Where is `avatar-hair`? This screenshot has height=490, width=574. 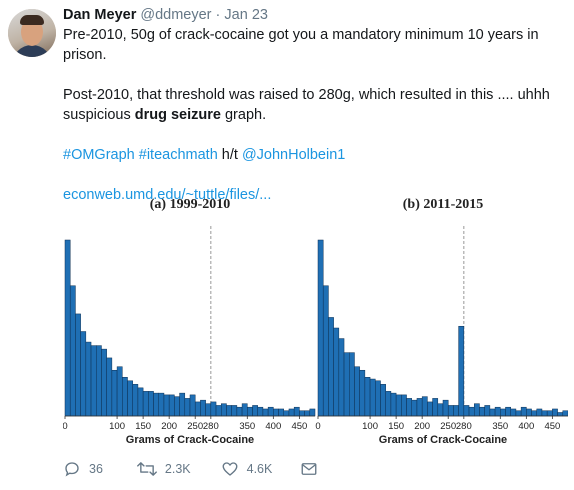
avatar-hair is located at coordinates (32, 20).